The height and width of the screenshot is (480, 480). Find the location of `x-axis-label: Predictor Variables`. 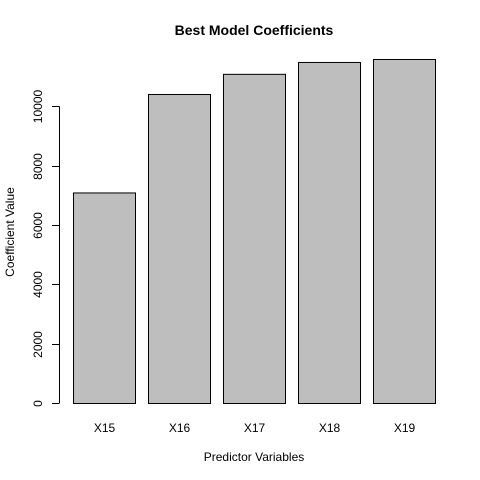

x-axis-label: Predictor Variables is located at coordinates (254, 457).